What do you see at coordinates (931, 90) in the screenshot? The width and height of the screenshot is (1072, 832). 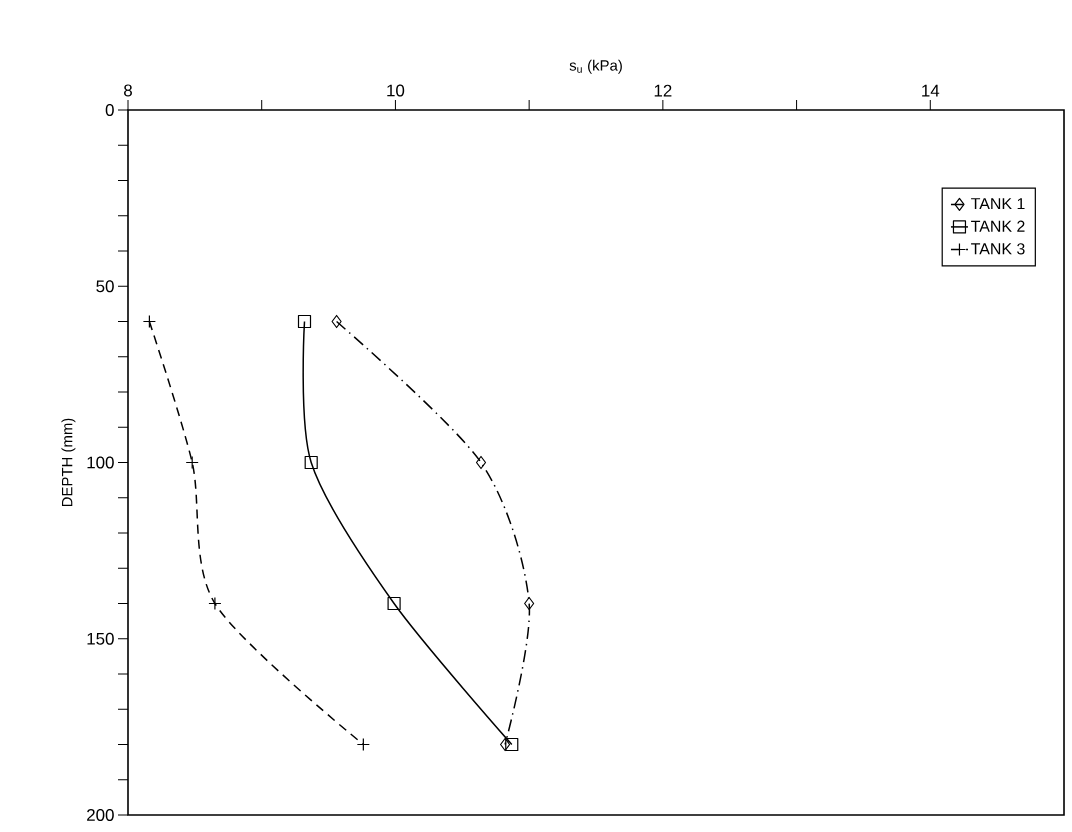 I see `x-tick-label: 14` at bounding box center [931, 90].